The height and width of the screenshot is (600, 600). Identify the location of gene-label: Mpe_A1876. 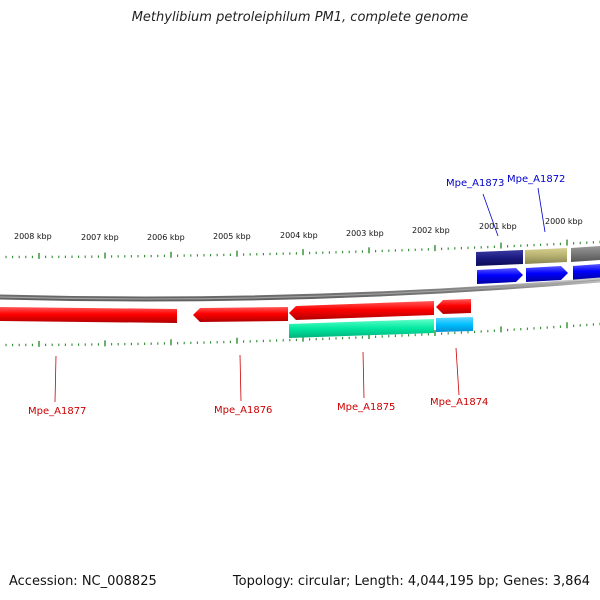
(243, 410).